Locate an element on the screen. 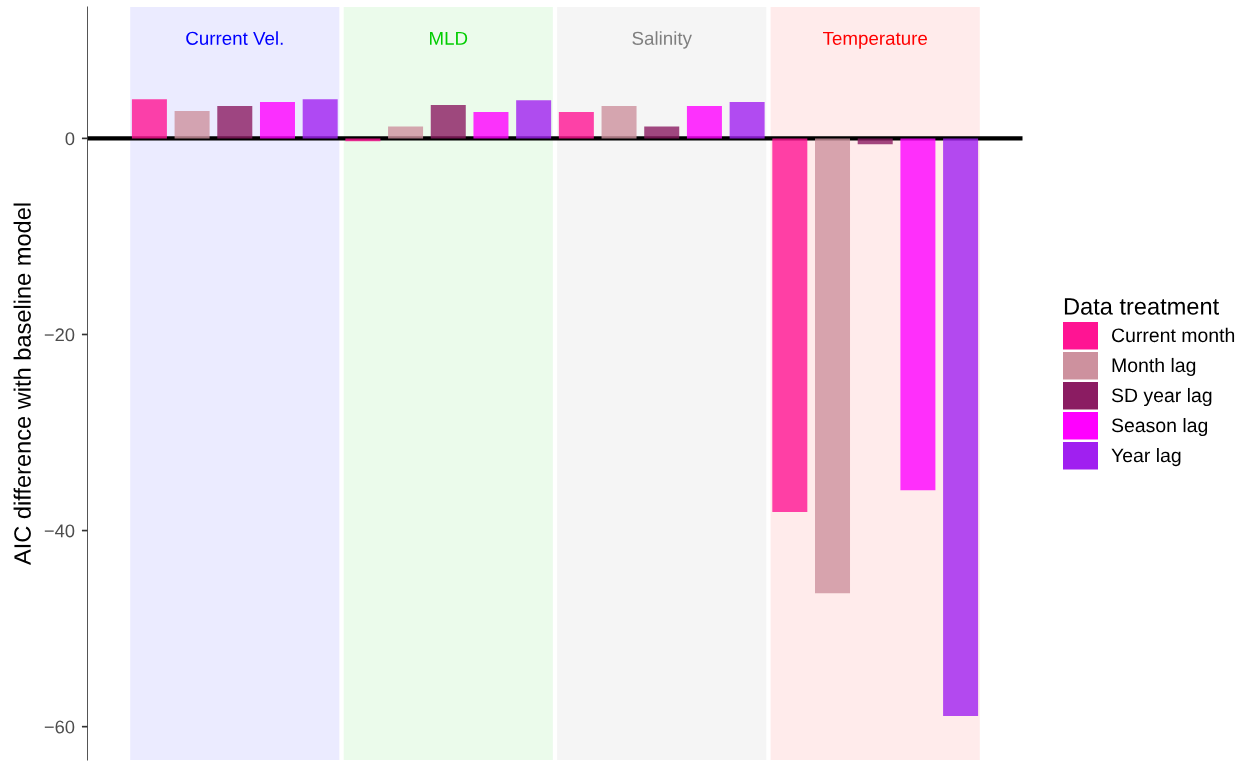 The image size is (1246, 761). y-tick-label: 0 is located at coordinates (70, 139).